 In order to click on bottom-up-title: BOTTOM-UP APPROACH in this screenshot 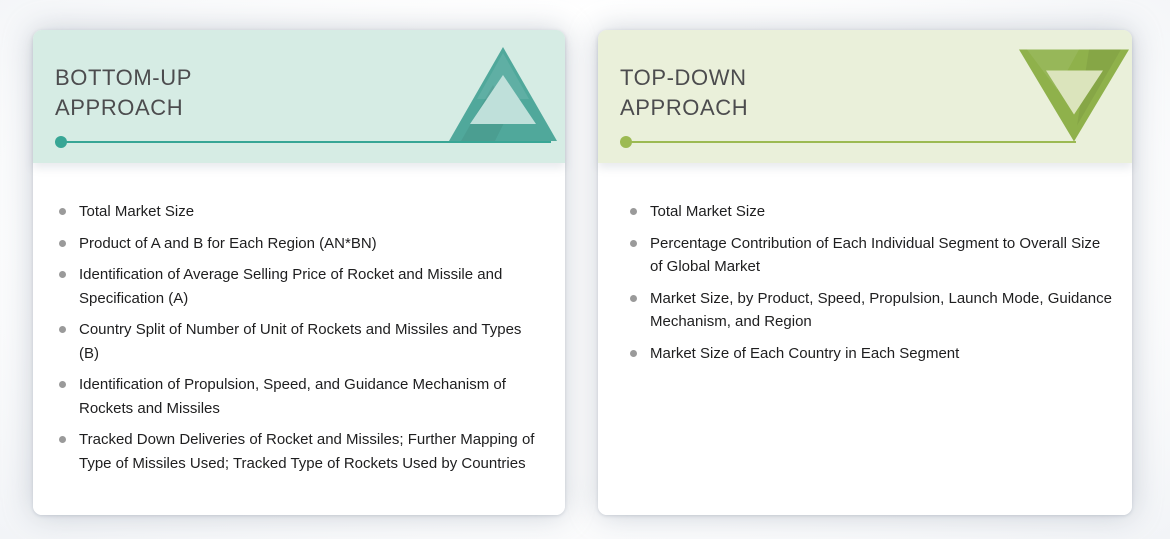, I will do `click(123, 93)`.